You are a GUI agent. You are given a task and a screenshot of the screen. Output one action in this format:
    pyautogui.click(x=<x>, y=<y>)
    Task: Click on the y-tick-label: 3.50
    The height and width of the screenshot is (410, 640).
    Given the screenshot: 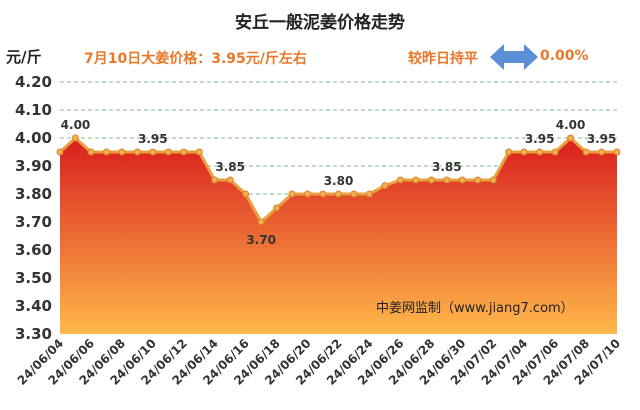 What is the action you would take?
    pyautogui.click(x=33, y=278)
    